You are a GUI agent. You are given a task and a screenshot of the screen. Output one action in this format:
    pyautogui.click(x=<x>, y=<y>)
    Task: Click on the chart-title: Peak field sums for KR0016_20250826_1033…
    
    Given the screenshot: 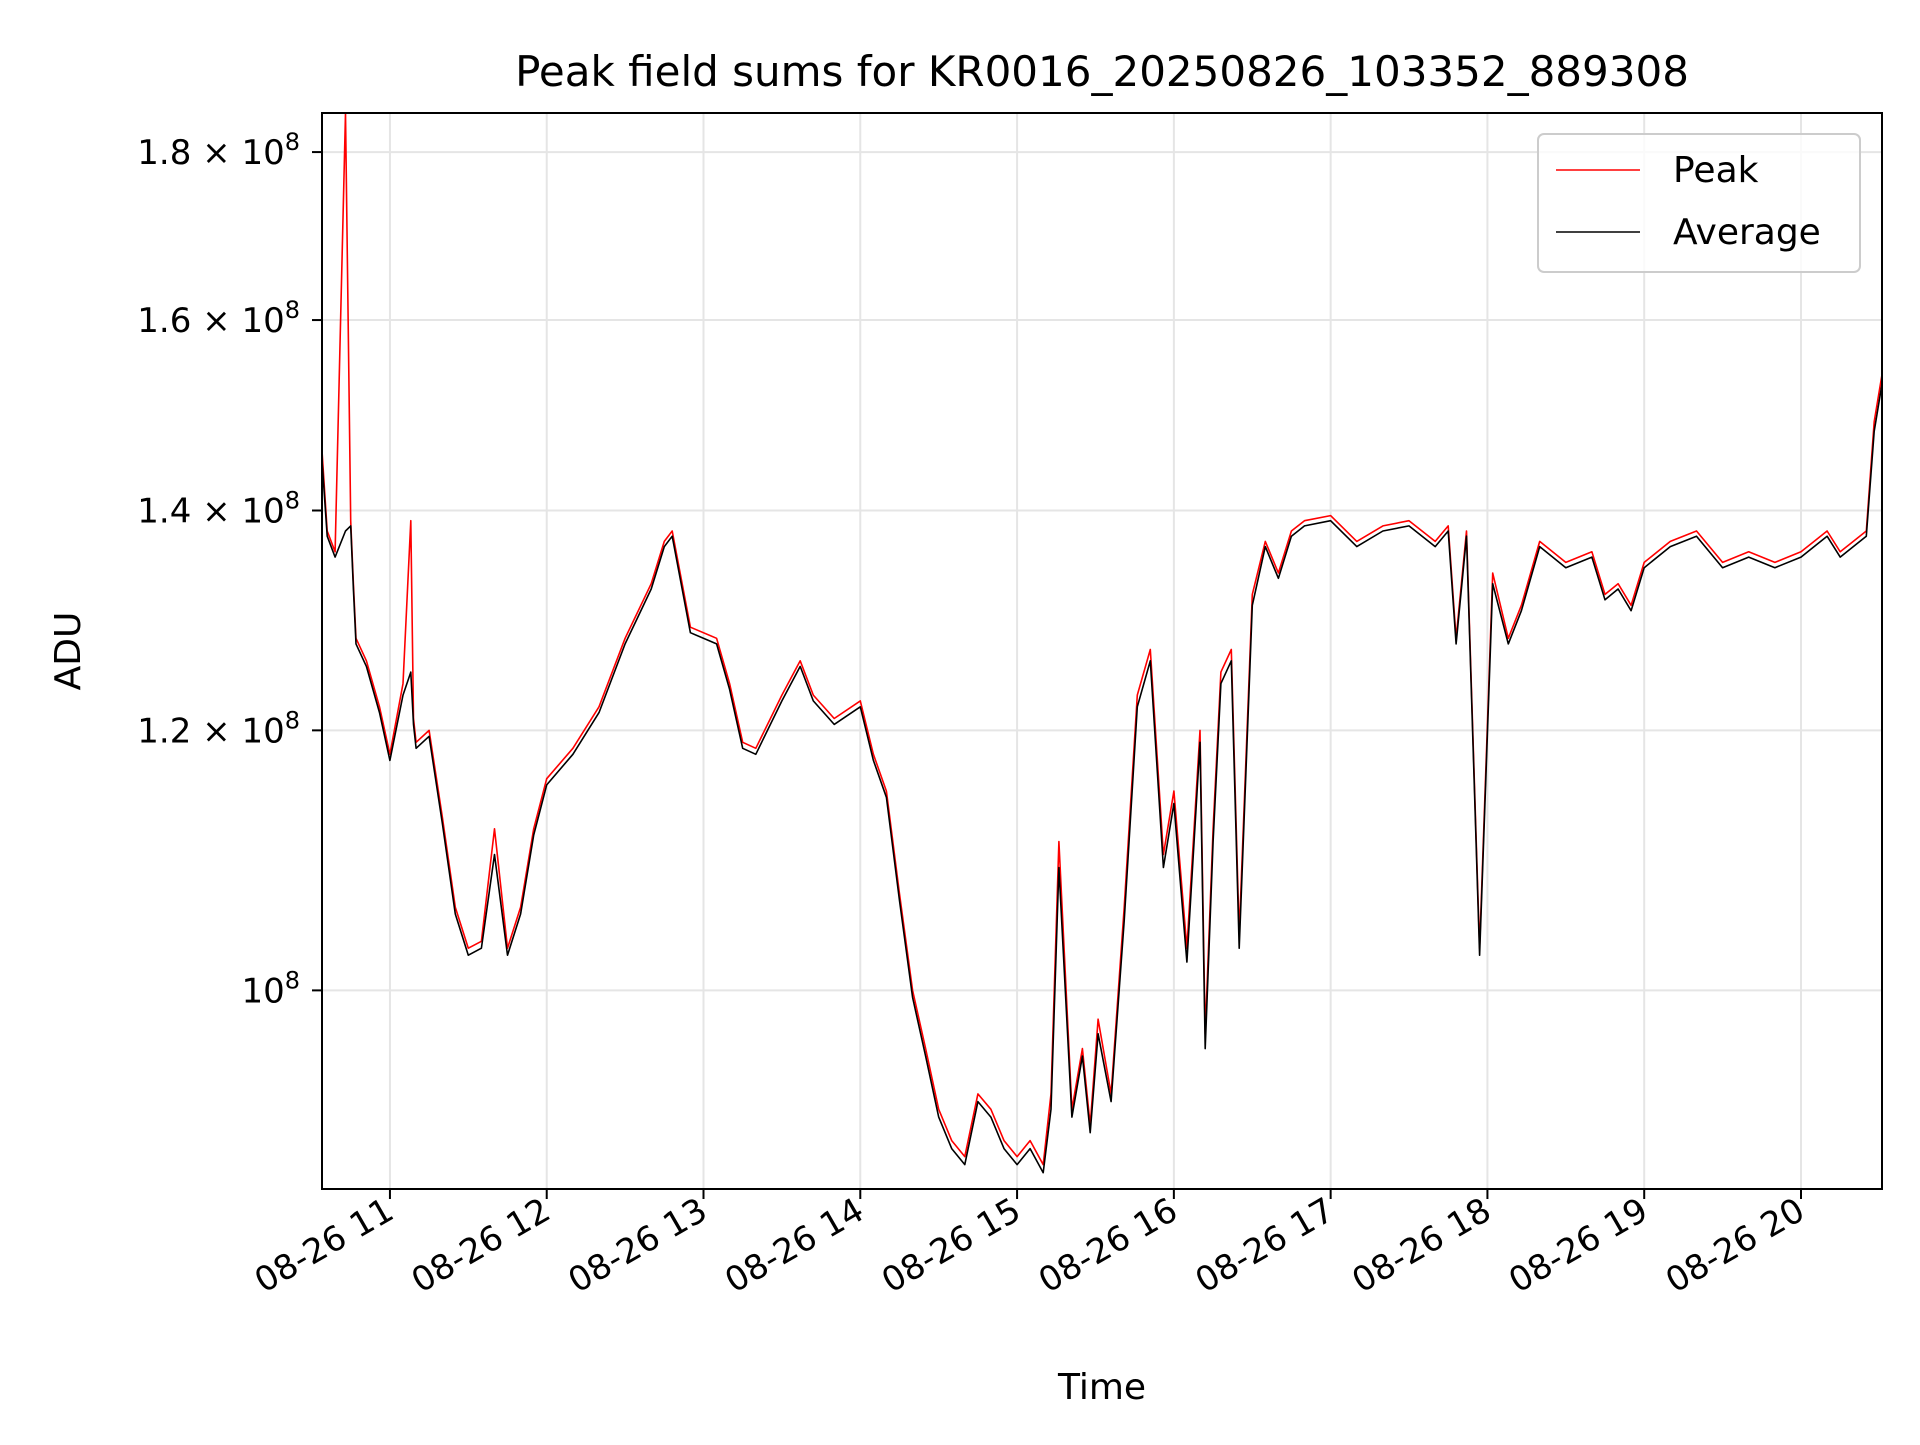 What is the action you would take?
    pyautogui.click(x=1102, y=71)
    